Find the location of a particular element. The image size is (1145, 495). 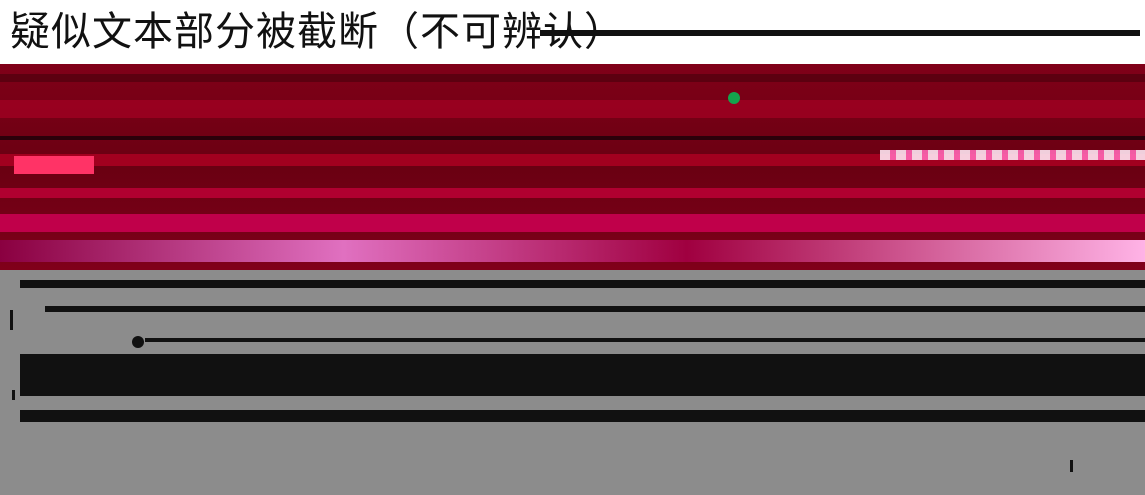

black-dot-icon is located at coordinates (138, 342).